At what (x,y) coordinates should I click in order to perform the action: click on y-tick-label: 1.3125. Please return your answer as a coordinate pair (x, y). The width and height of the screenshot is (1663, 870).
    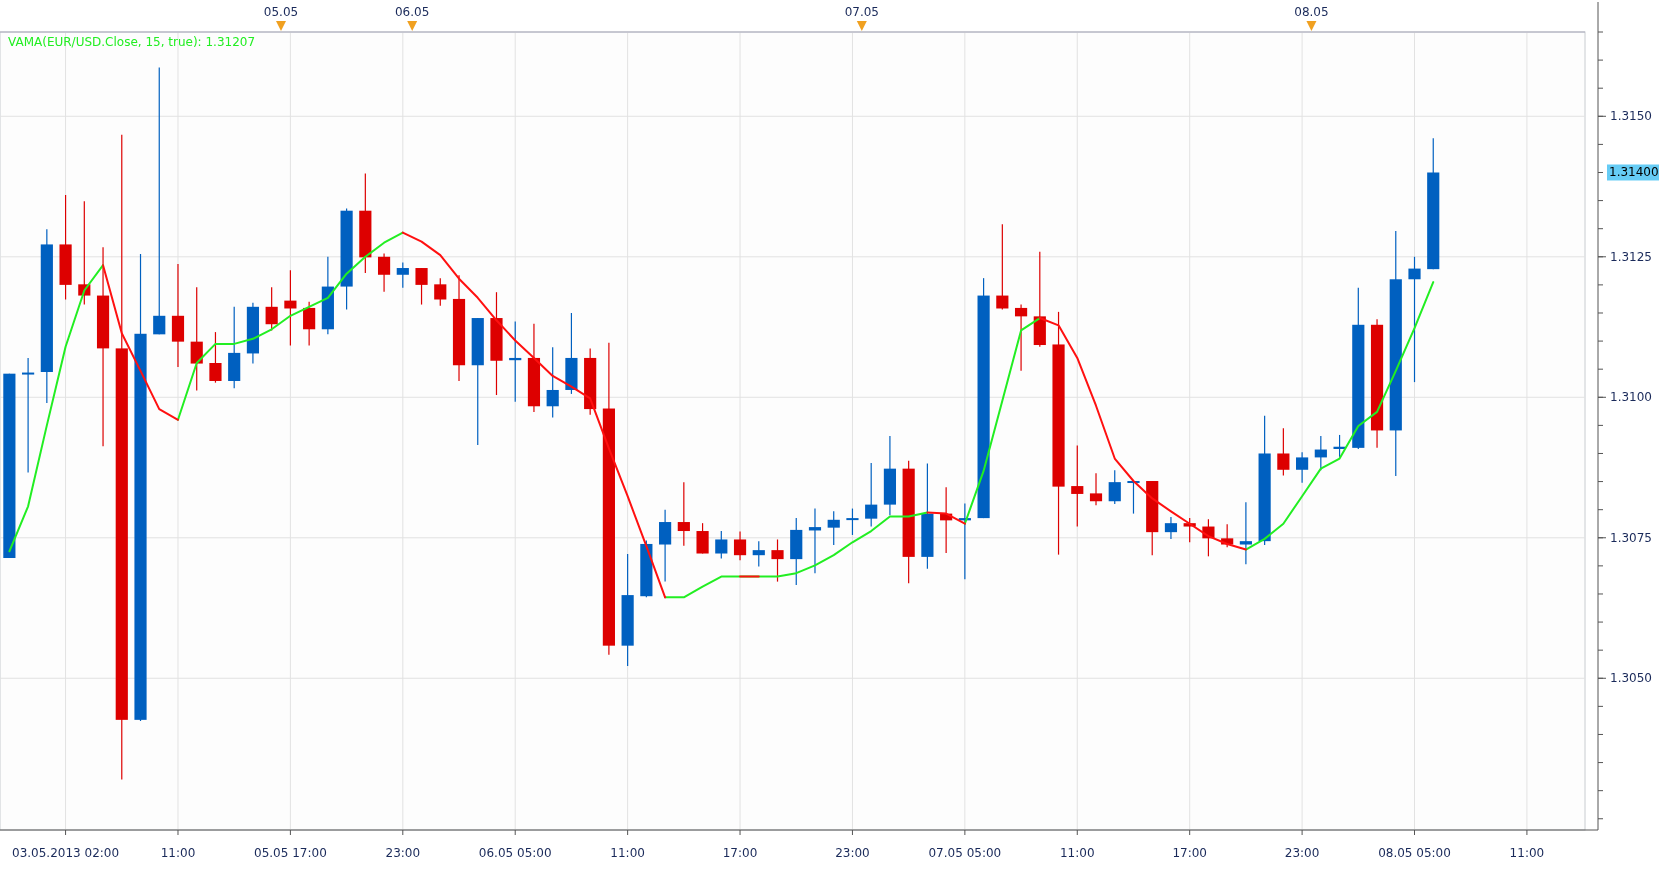
    Looking at the image, I should click on (1631, 256).